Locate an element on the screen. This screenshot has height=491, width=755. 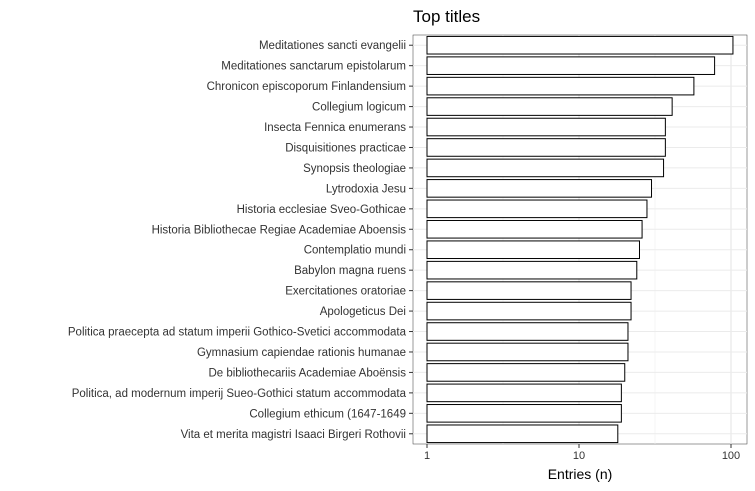
category-label: Collegium logicum is located at coordinates (359, 108).